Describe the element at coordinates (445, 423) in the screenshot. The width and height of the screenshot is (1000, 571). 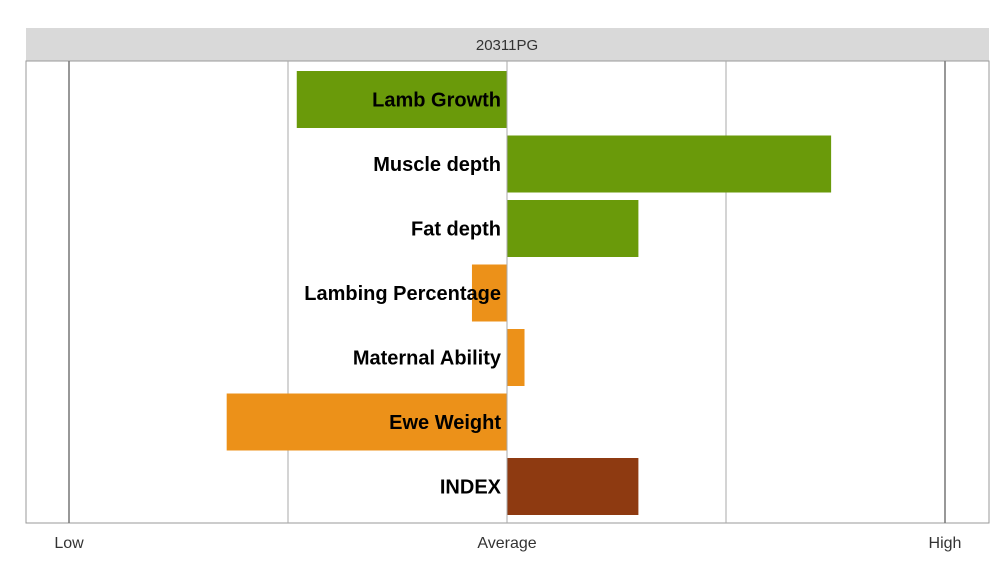
I see `bar-label: Ewe Weight` at that location.